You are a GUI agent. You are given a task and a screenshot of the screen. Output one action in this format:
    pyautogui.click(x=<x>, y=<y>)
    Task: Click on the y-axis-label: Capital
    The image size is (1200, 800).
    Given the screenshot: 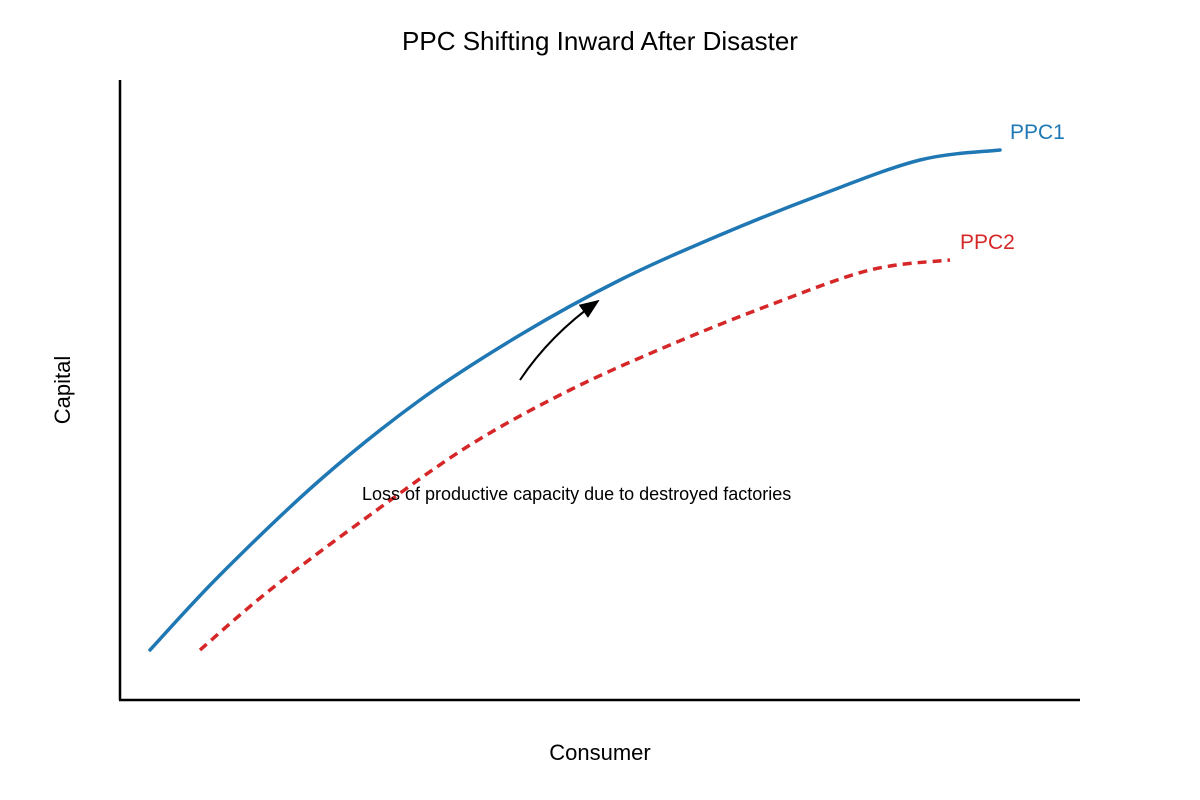 What is the action you would take?
    pyautogui.click(x=62, y=390)
    